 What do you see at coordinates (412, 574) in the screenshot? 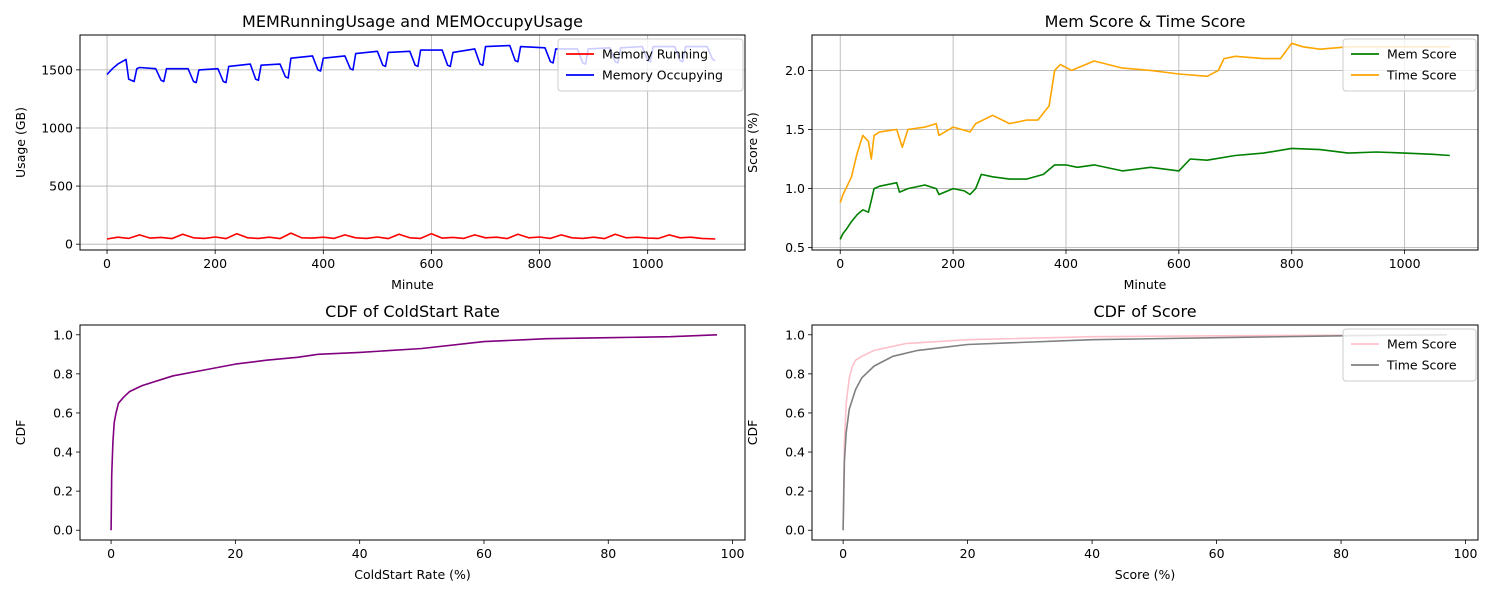
I see `x-axis-label: ColdStart Rate (%)` at bounding box center [412, 574].